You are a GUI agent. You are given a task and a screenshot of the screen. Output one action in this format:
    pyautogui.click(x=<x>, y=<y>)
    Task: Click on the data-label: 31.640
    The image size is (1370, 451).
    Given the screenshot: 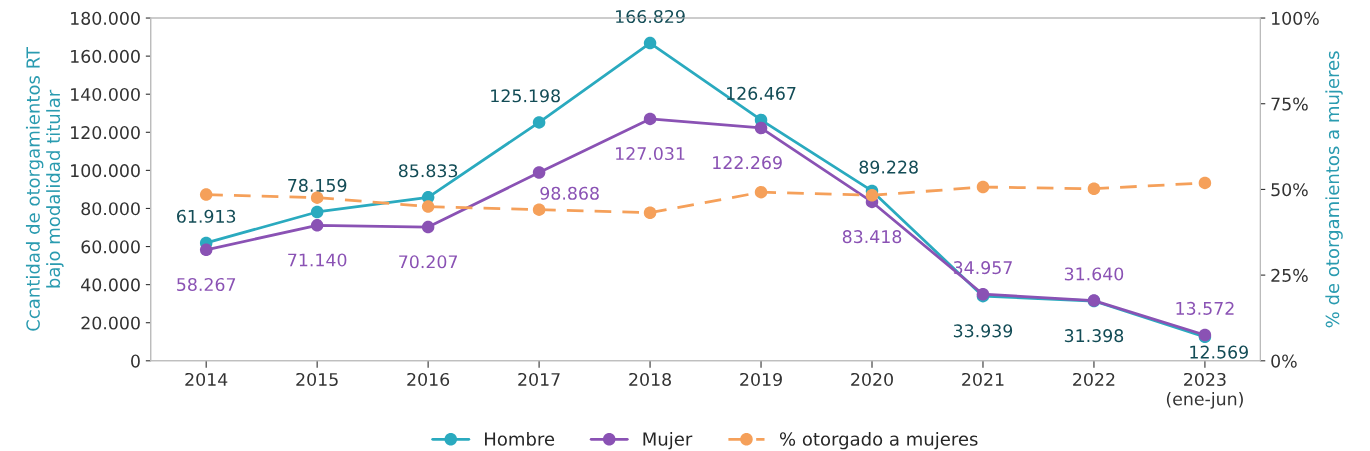 What is the action you would take?
    pyautogui.click(x=1094, y=274)
    